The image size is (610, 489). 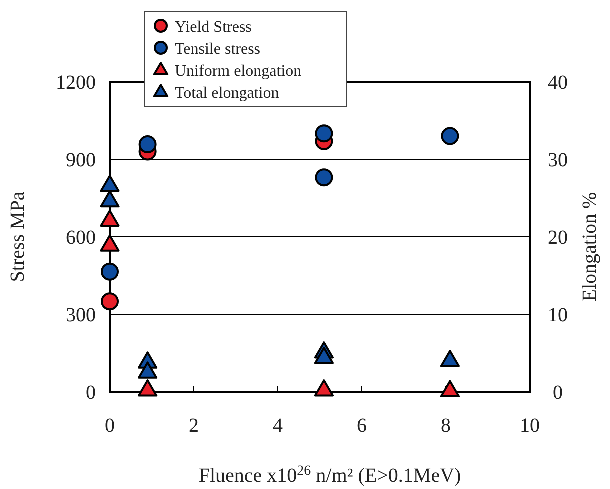 What do you see at coordinates (558, 315) in the screenshot?
I see `y2-tick-label: 10` at bounding box center [558, 315].